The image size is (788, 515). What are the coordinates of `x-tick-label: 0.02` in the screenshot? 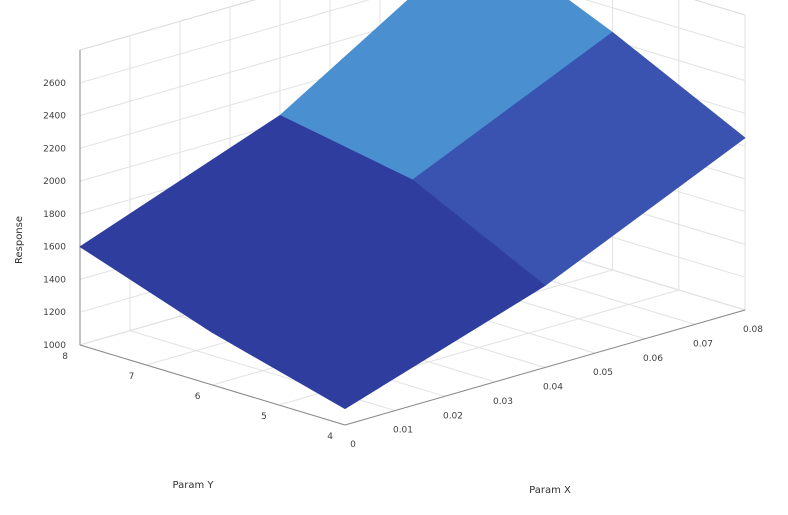 It's located at (453, 416).